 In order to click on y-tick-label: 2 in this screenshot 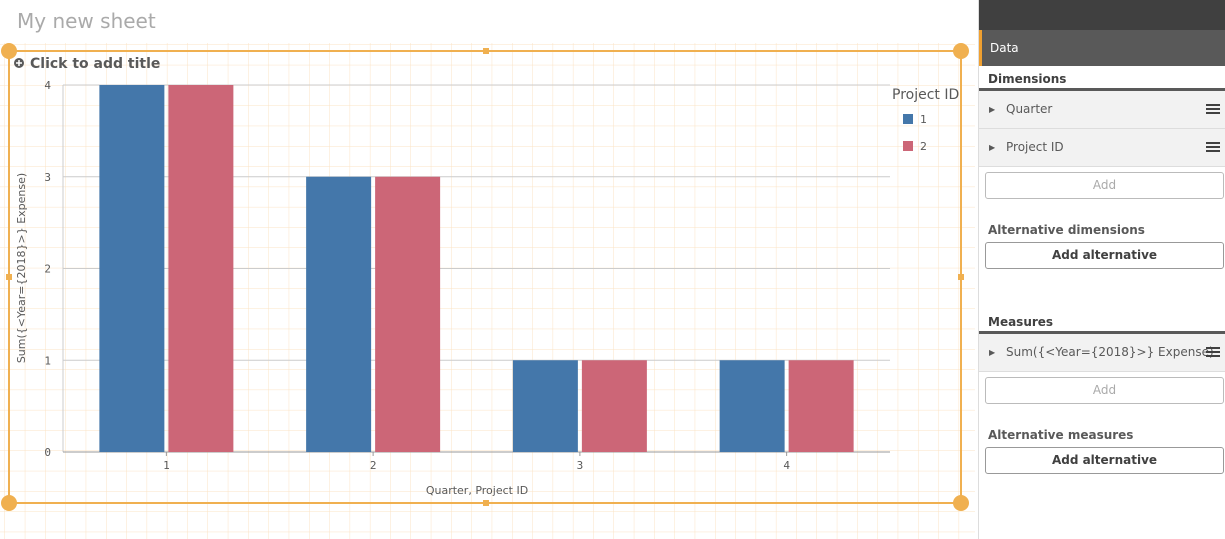, I will do `click(47, 269)`.